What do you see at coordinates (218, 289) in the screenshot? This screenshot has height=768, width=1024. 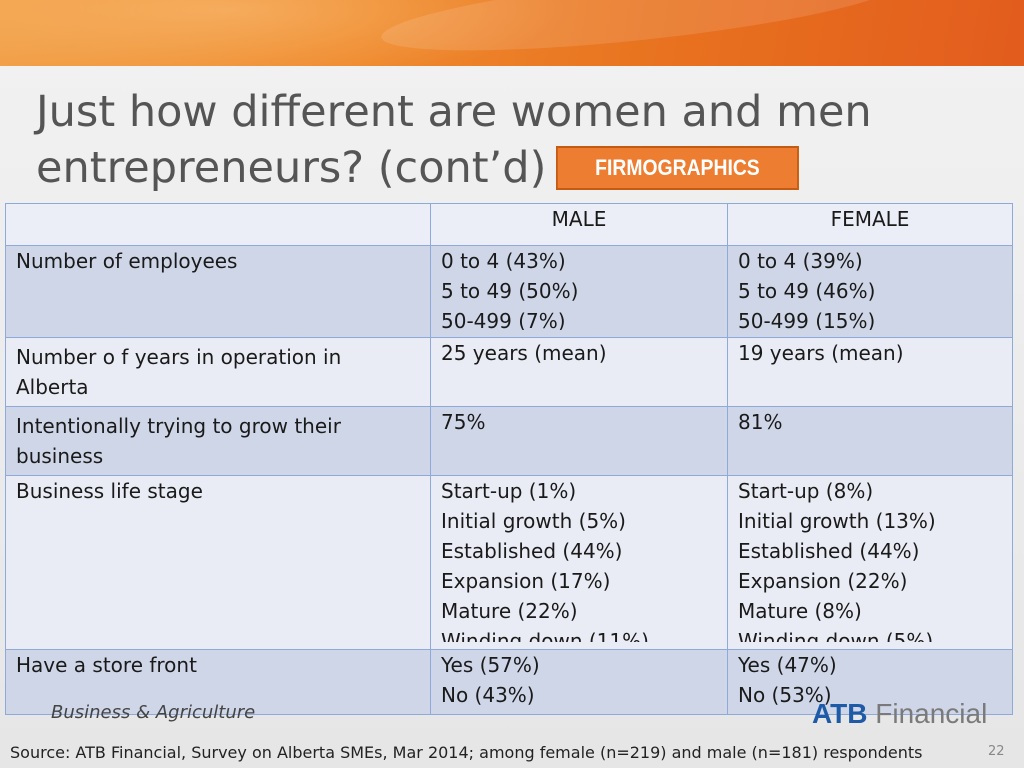 I see `label-box: Number of employees` at bounding box center [218, 289].